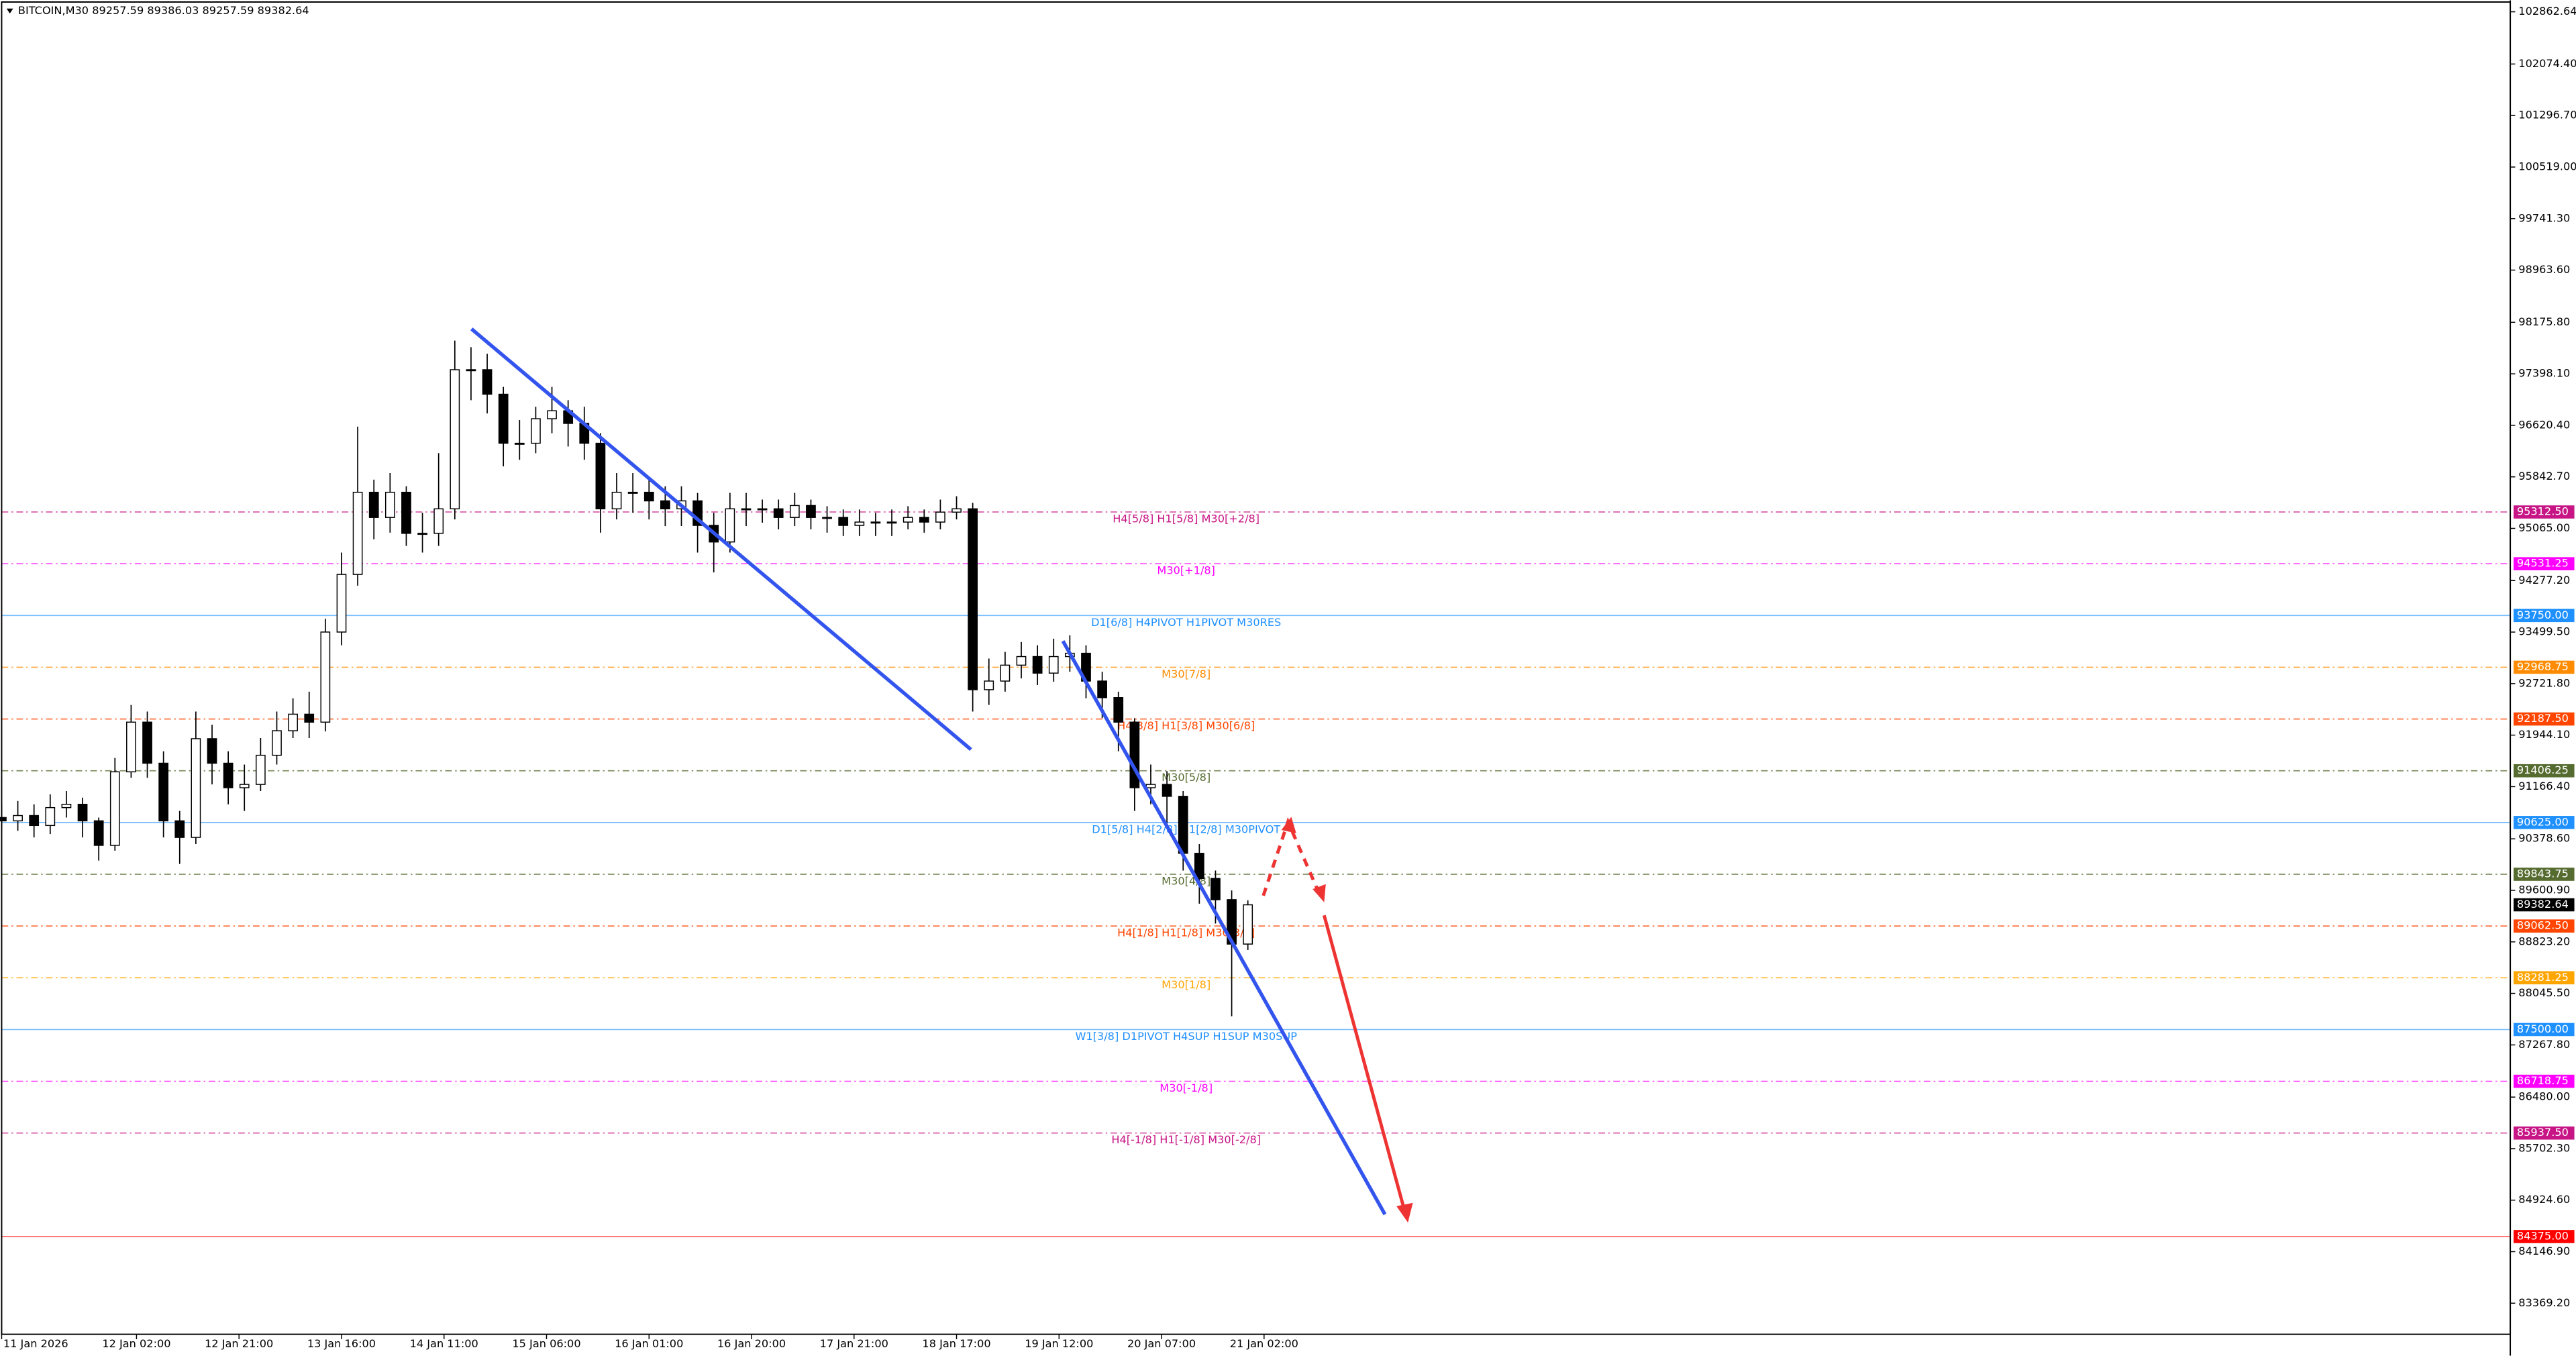 This screenshot has height=1356, width=2576. I want to click on level-label: H4[5/8] H1[5/8] M30[+2/8], so click(1186, 519).